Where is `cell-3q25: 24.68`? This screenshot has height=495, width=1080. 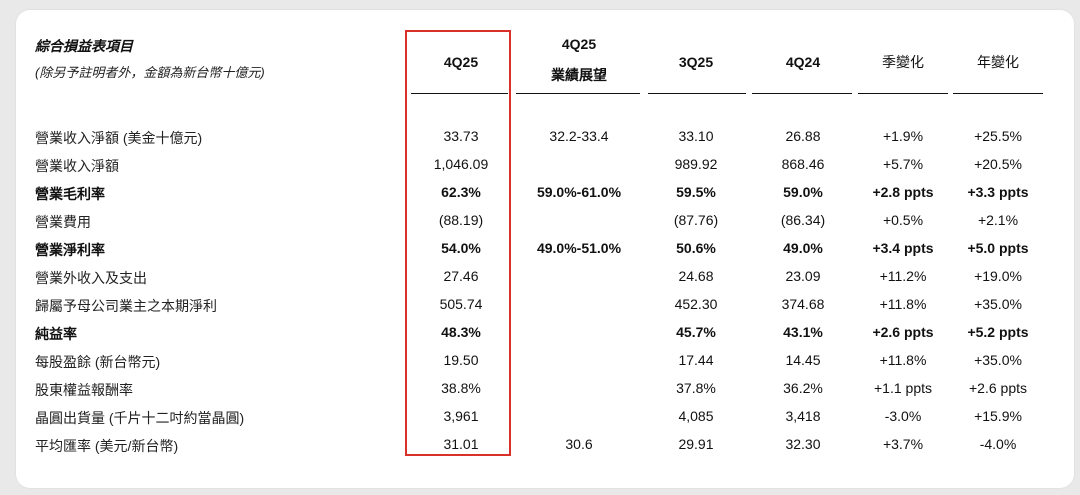 cell-3q25: 24.68 is located at coordinates (696, 276).